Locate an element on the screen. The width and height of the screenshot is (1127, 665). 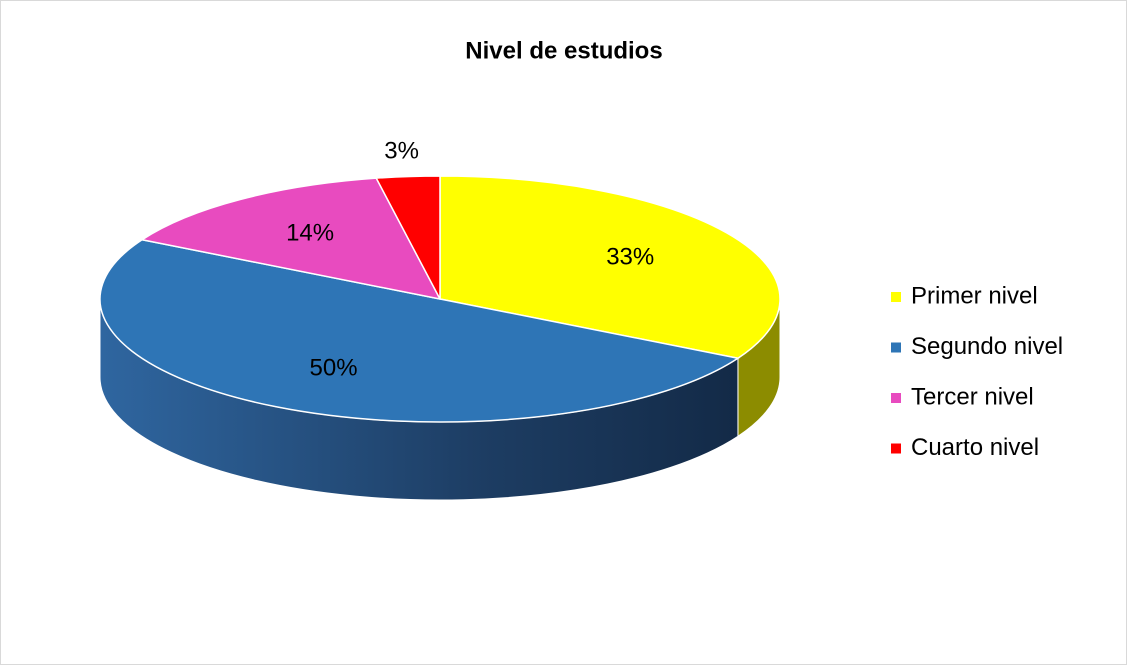
data-label: 33% is located at coordinates (630, 257).